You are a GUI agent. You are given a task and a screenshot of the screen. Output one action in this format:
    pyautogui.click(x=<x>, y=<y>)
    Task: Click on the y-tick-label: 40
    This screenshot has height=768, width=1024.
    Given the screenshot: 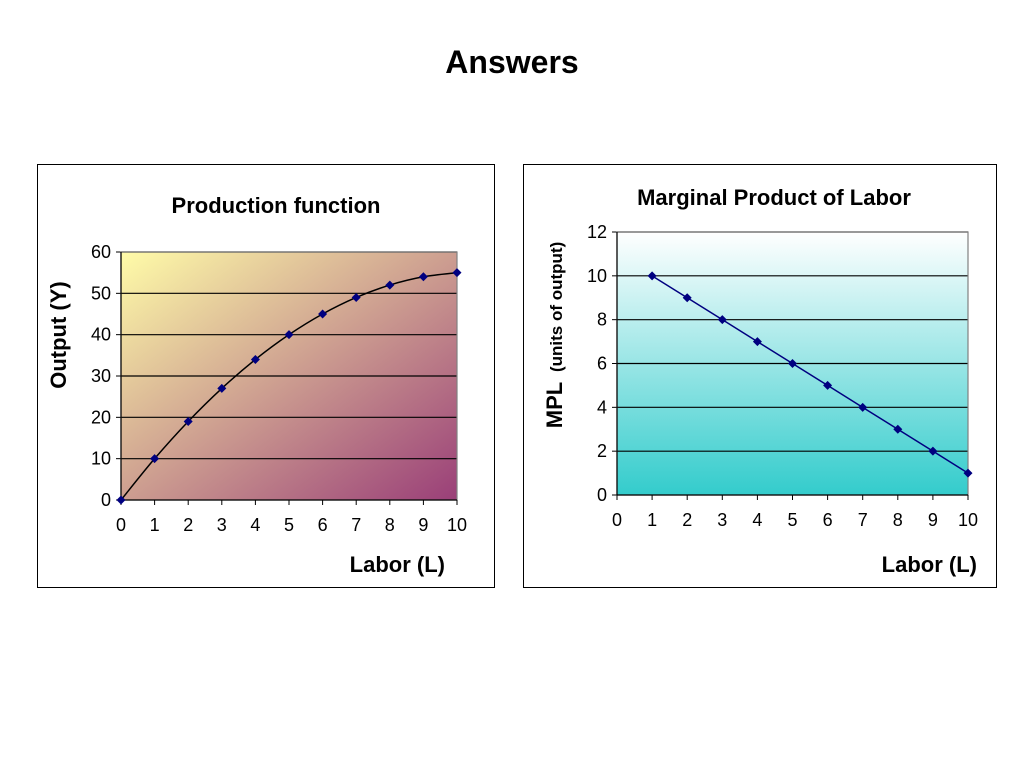 What is the action you would take?
    pyautogui.click(x=101, y=335)
    